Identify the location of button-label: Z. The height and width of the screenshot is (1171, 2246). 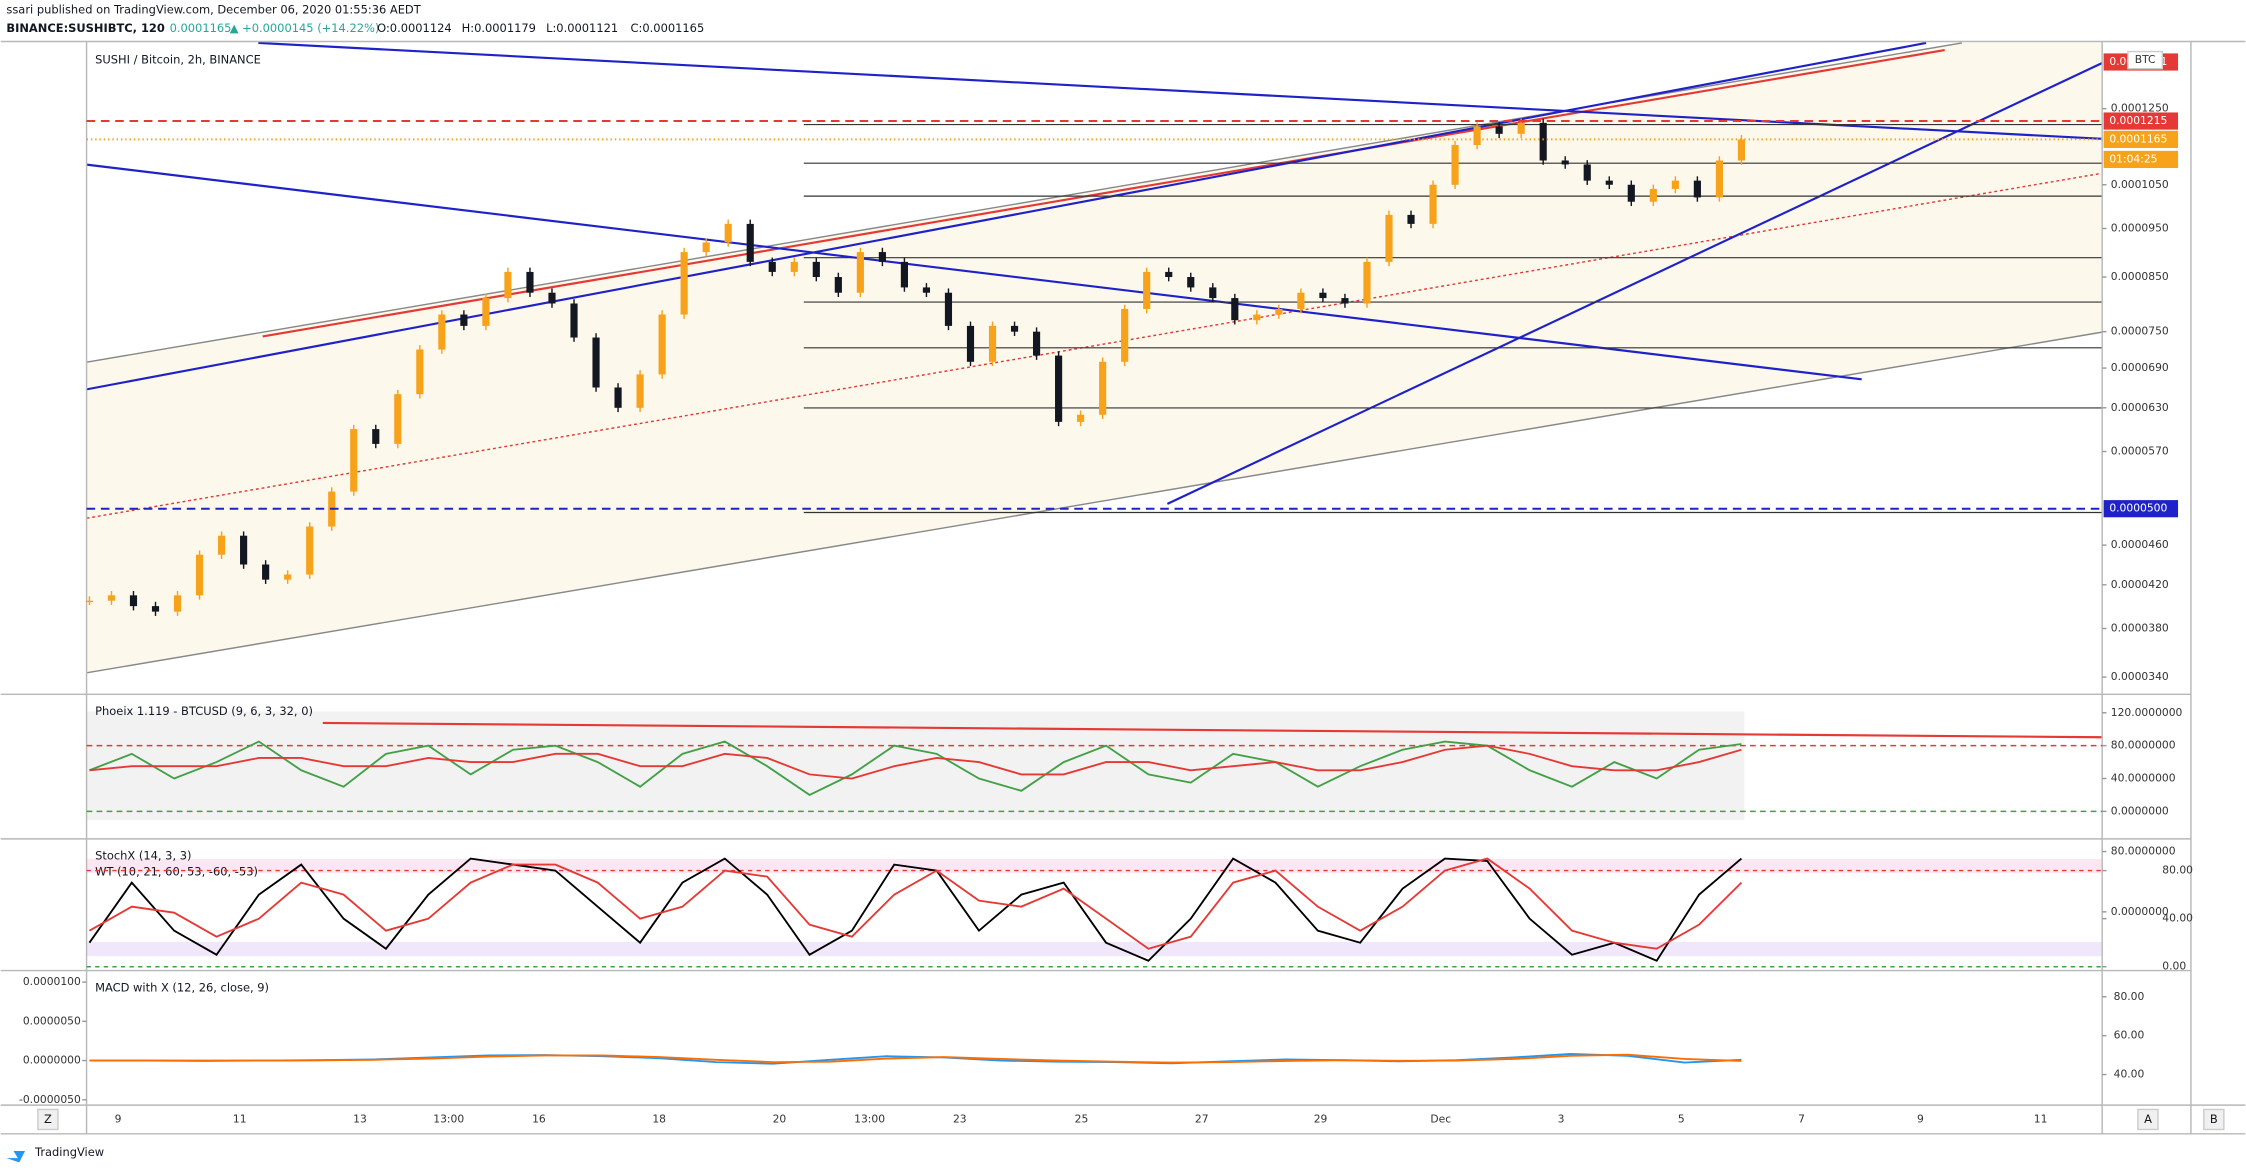
(48, 1119).